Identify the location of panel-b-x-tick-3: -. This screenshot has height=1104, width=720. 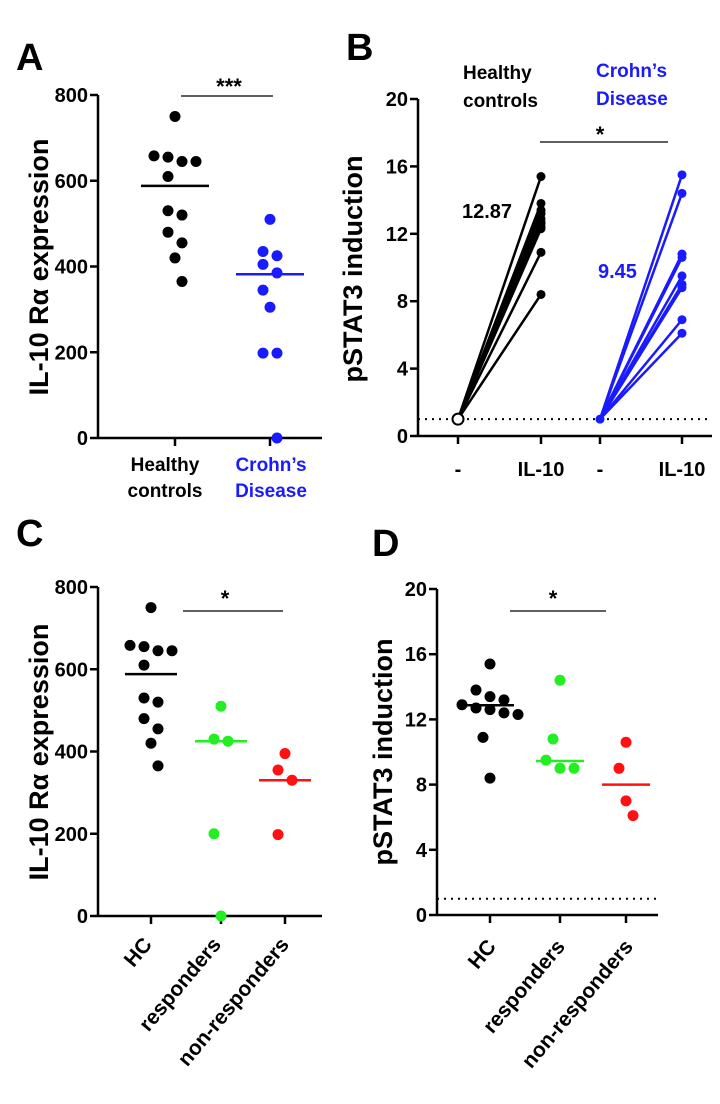
(600, 470).